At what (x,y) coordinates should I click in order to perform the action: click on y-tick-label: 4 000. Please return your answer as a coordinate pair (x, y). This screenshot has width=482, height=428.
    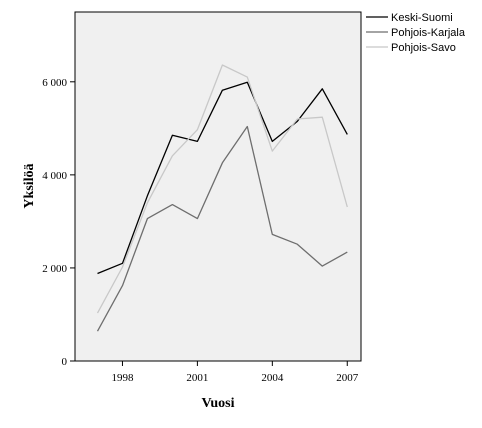
    Looking at the image, I should click on (54, 176).